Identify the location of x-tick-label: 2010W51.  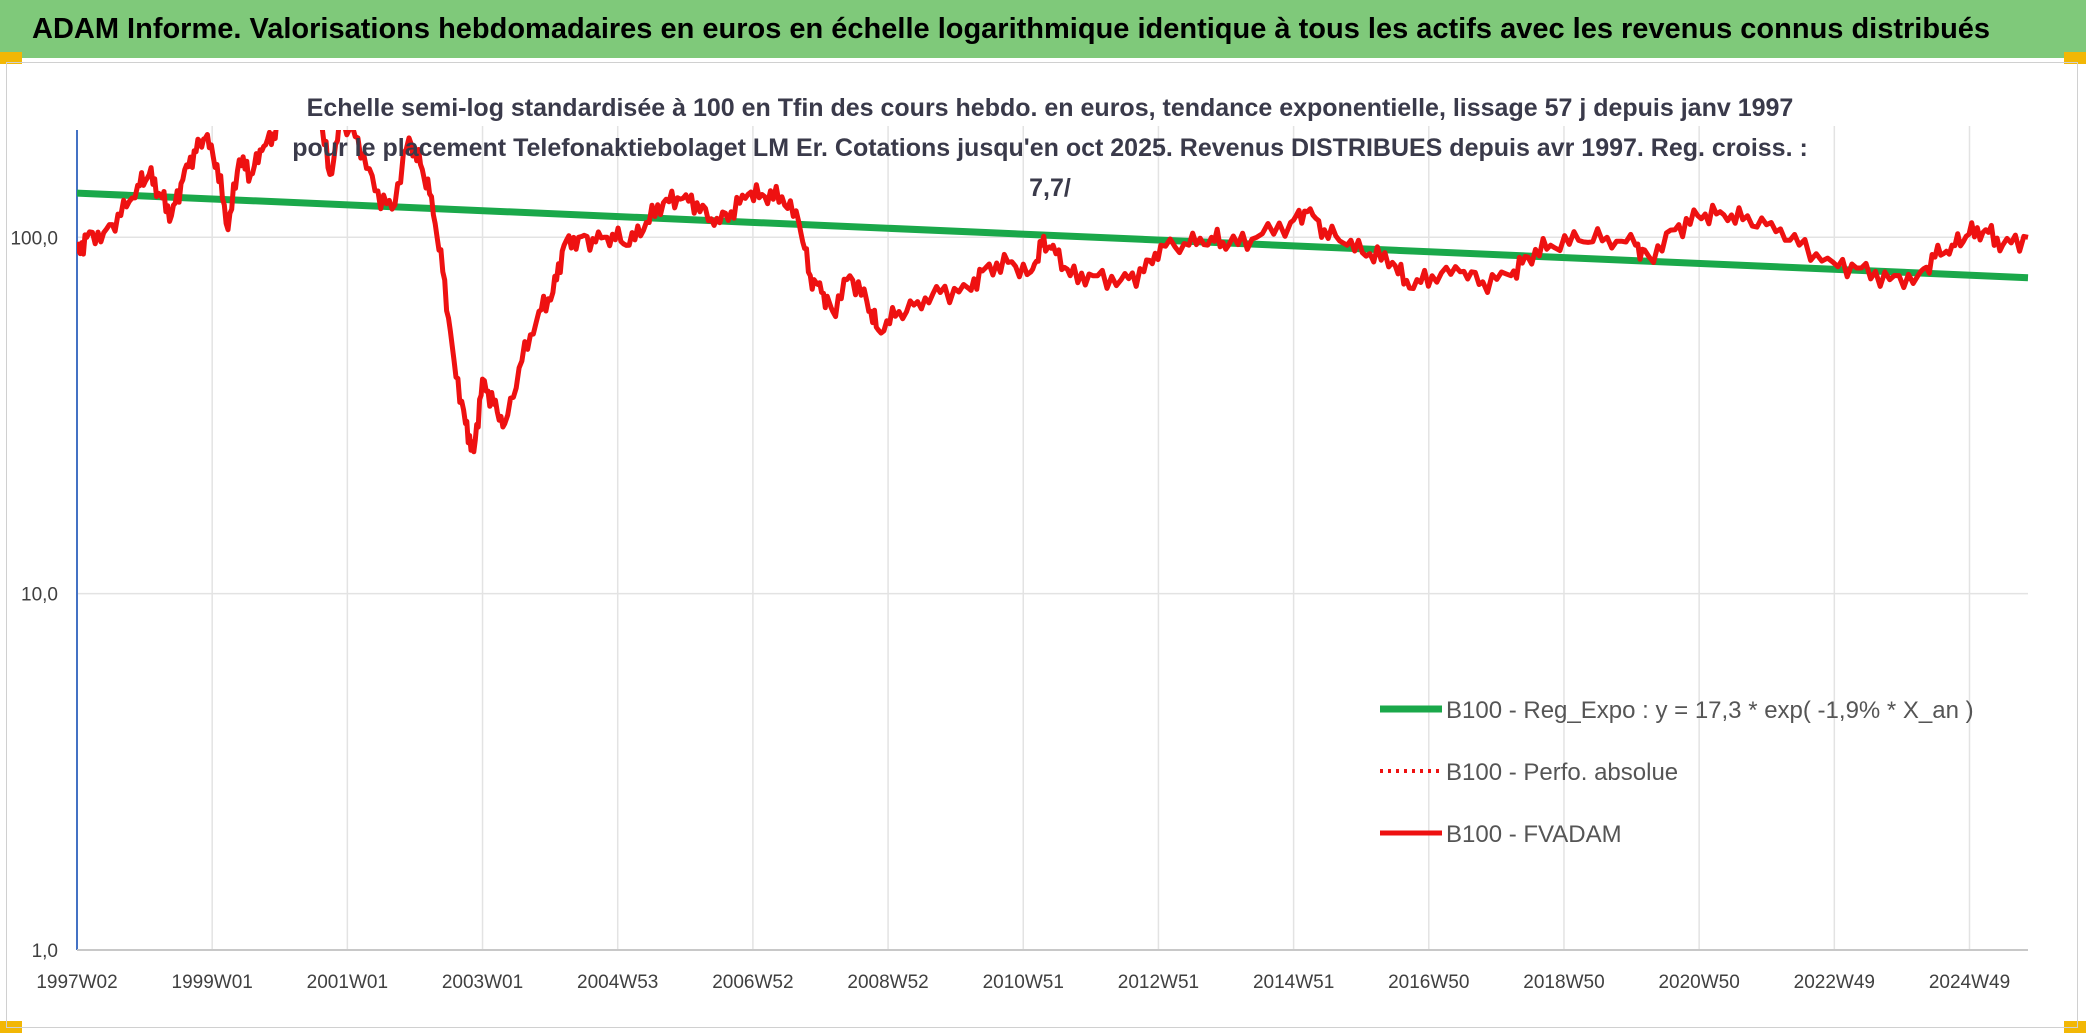
(1023, 982).